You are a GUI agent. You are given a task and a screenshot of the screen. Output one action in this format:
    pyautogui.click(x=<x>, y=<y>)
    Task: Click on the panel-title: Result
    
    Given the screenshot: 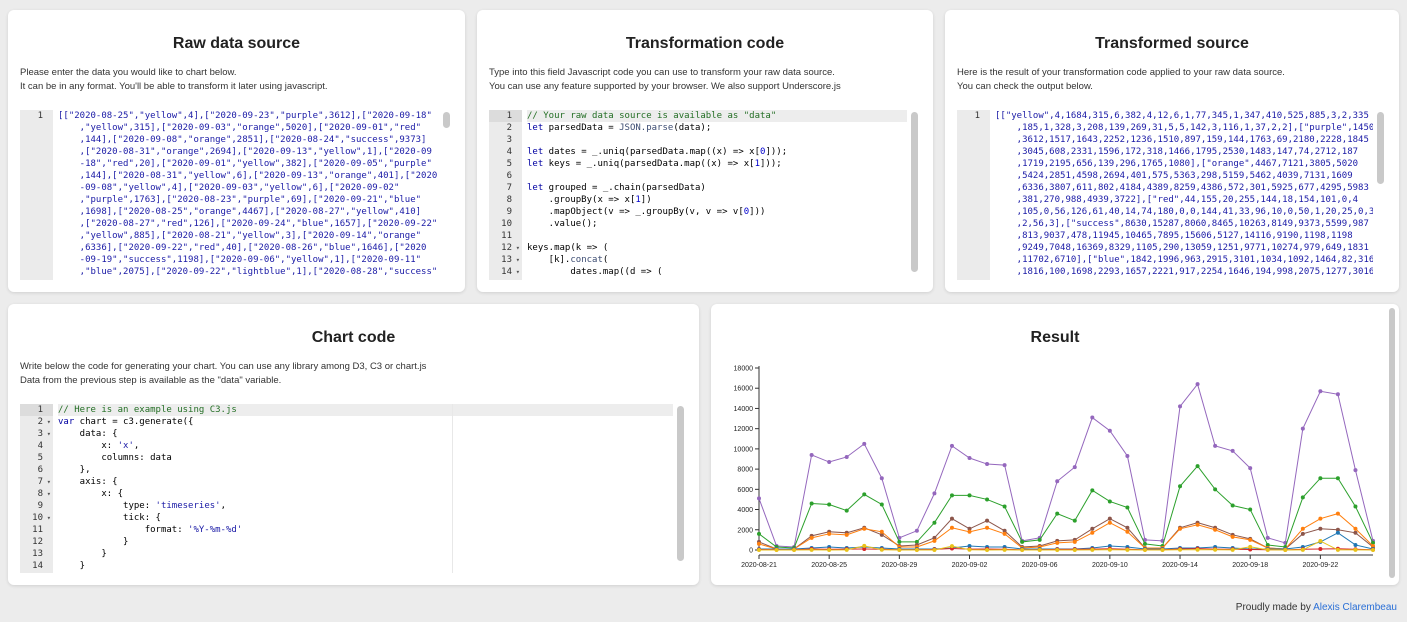 What is the action you would take?
    pyautogui.click(x=1055, y=337)
    